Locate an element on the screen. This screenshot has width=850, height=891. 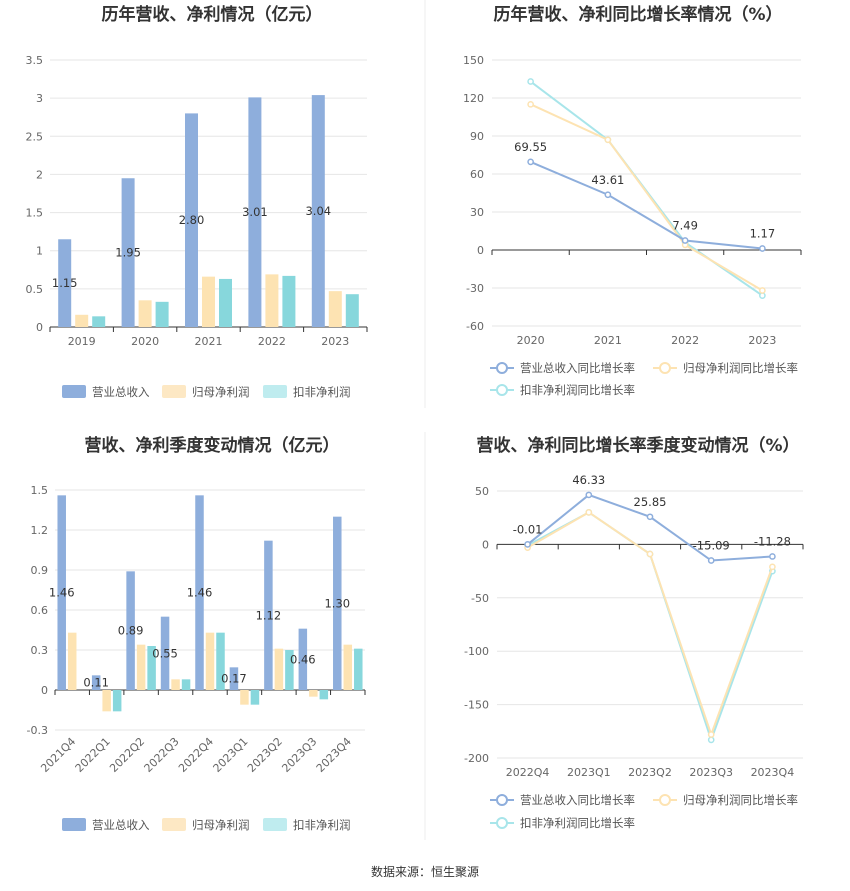
data-label: 1.95 is located at coordinates (128, 253).